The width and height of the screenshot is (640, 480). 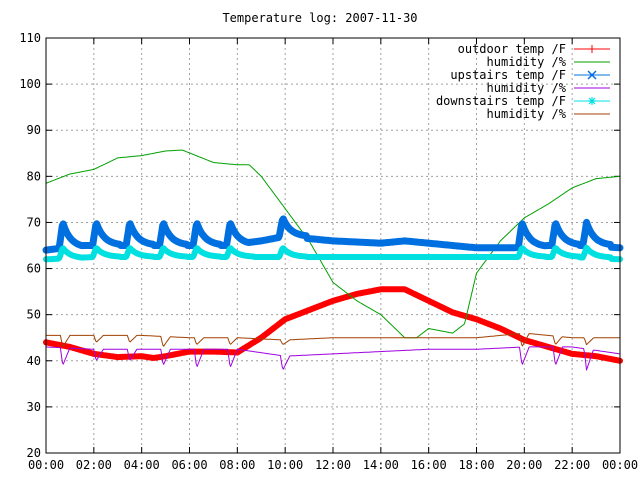 What do you see at coordinates (381, 465) in the screenshot?
I see `x-tick-label: 14:00` at bounding box center [381, 465].